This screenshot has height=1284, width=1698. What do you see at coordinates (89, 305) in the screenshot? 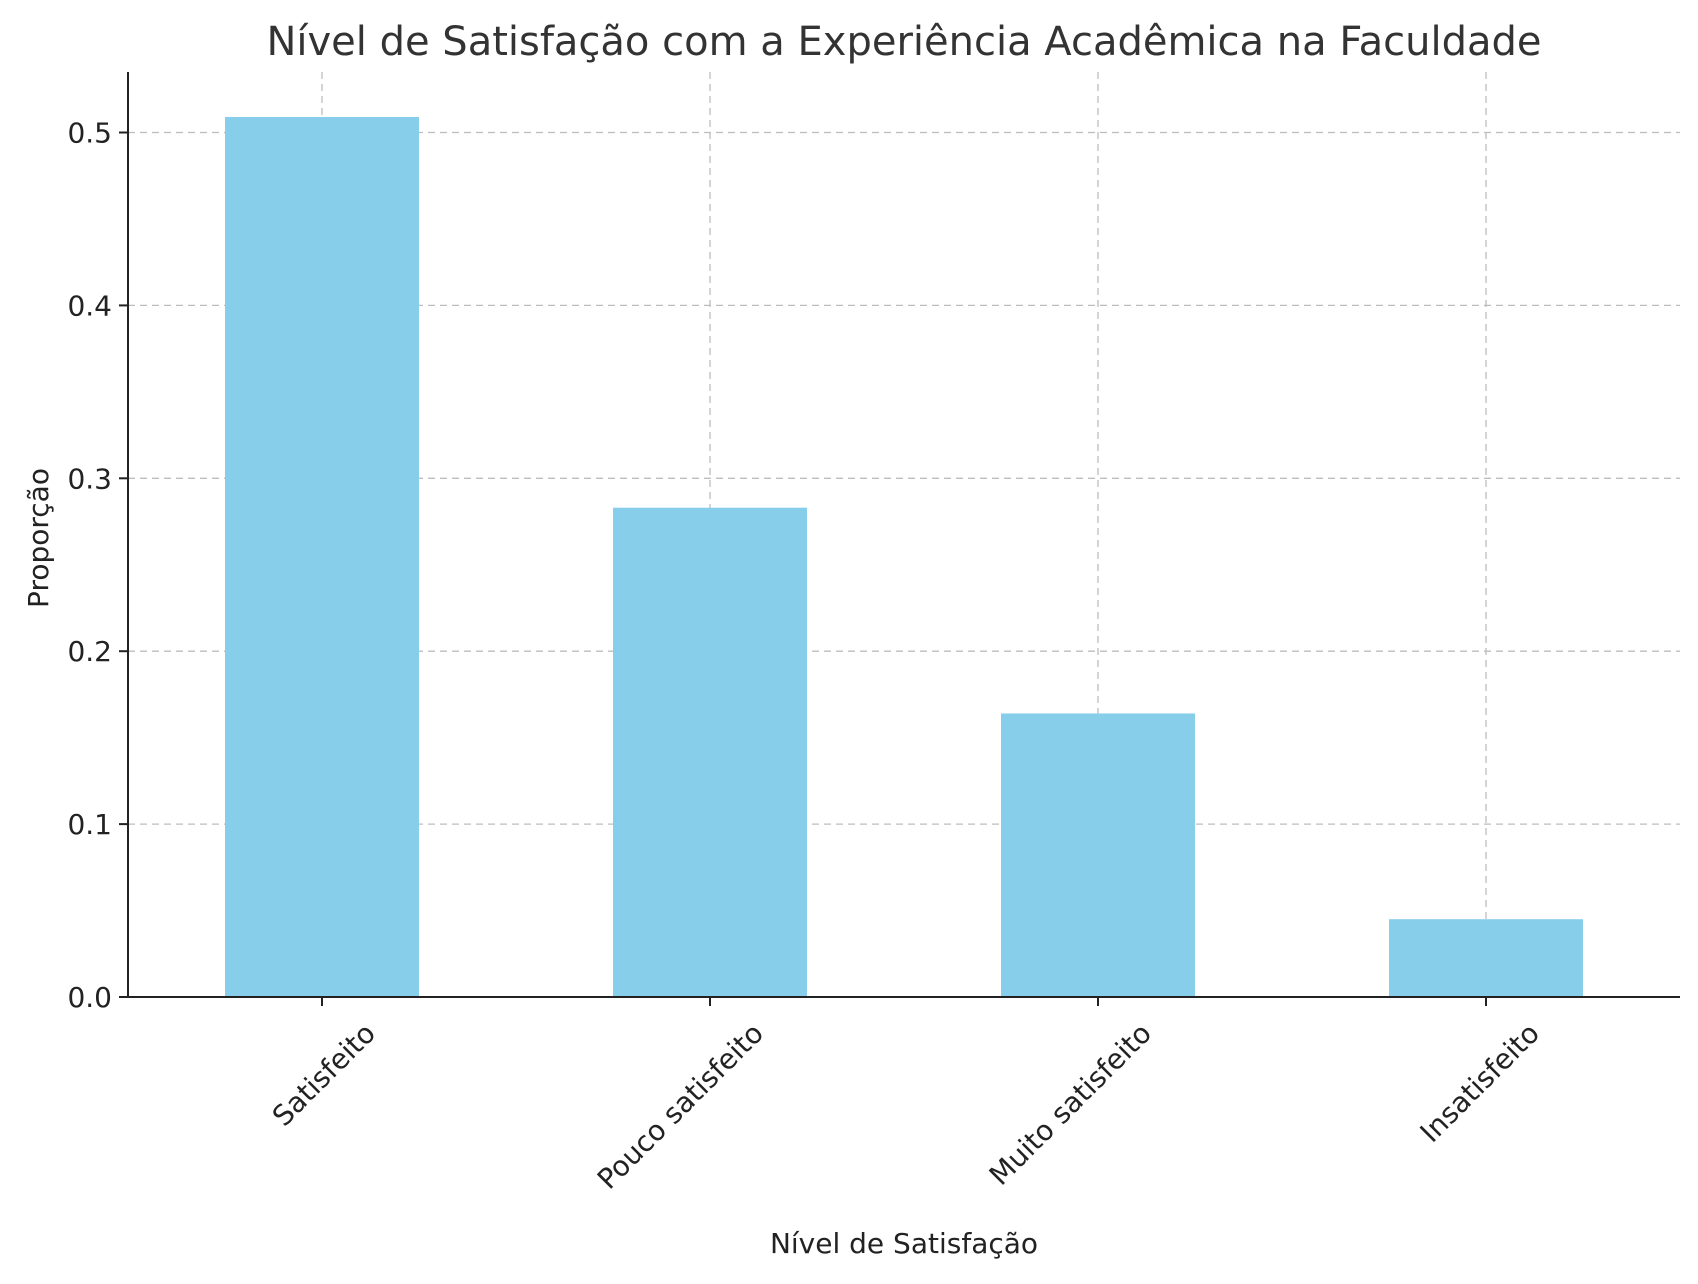
I see `y-tick-label: 0.4` at bounding box center [89, 305].